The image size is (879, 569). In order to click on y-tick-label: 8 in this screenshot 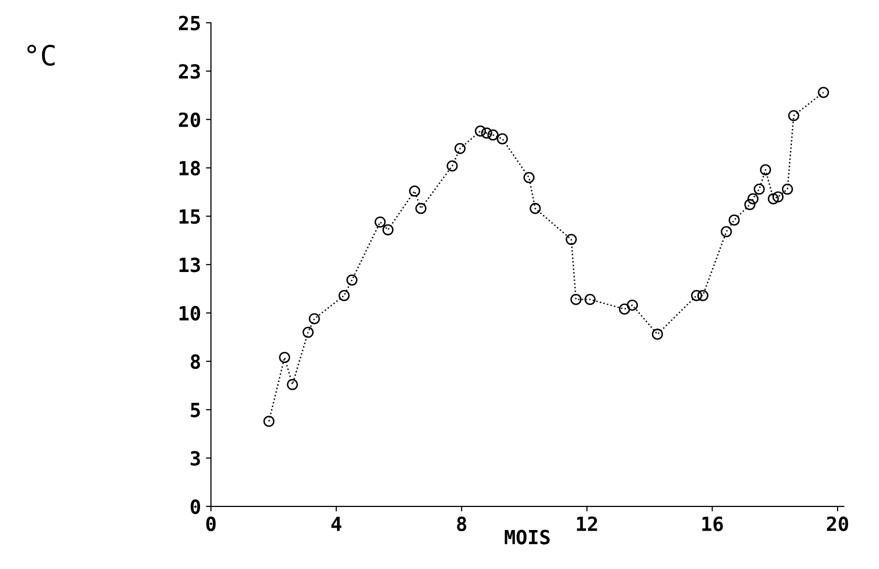, I will do `click(195, 361)`.